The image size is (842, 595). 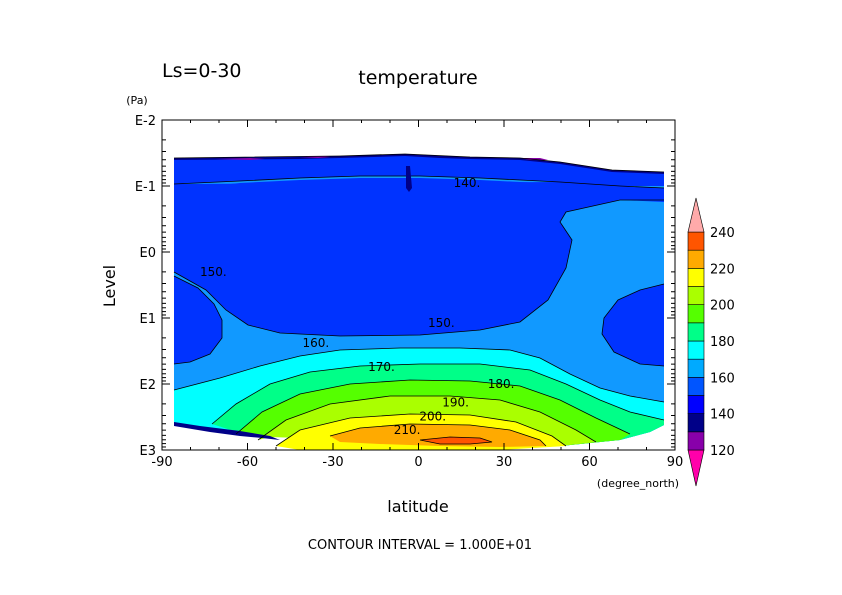 What do you see at coordinates (432, 416) in the screenshot?
I see `contour-label: 200.` at bounding box center [432, 416].